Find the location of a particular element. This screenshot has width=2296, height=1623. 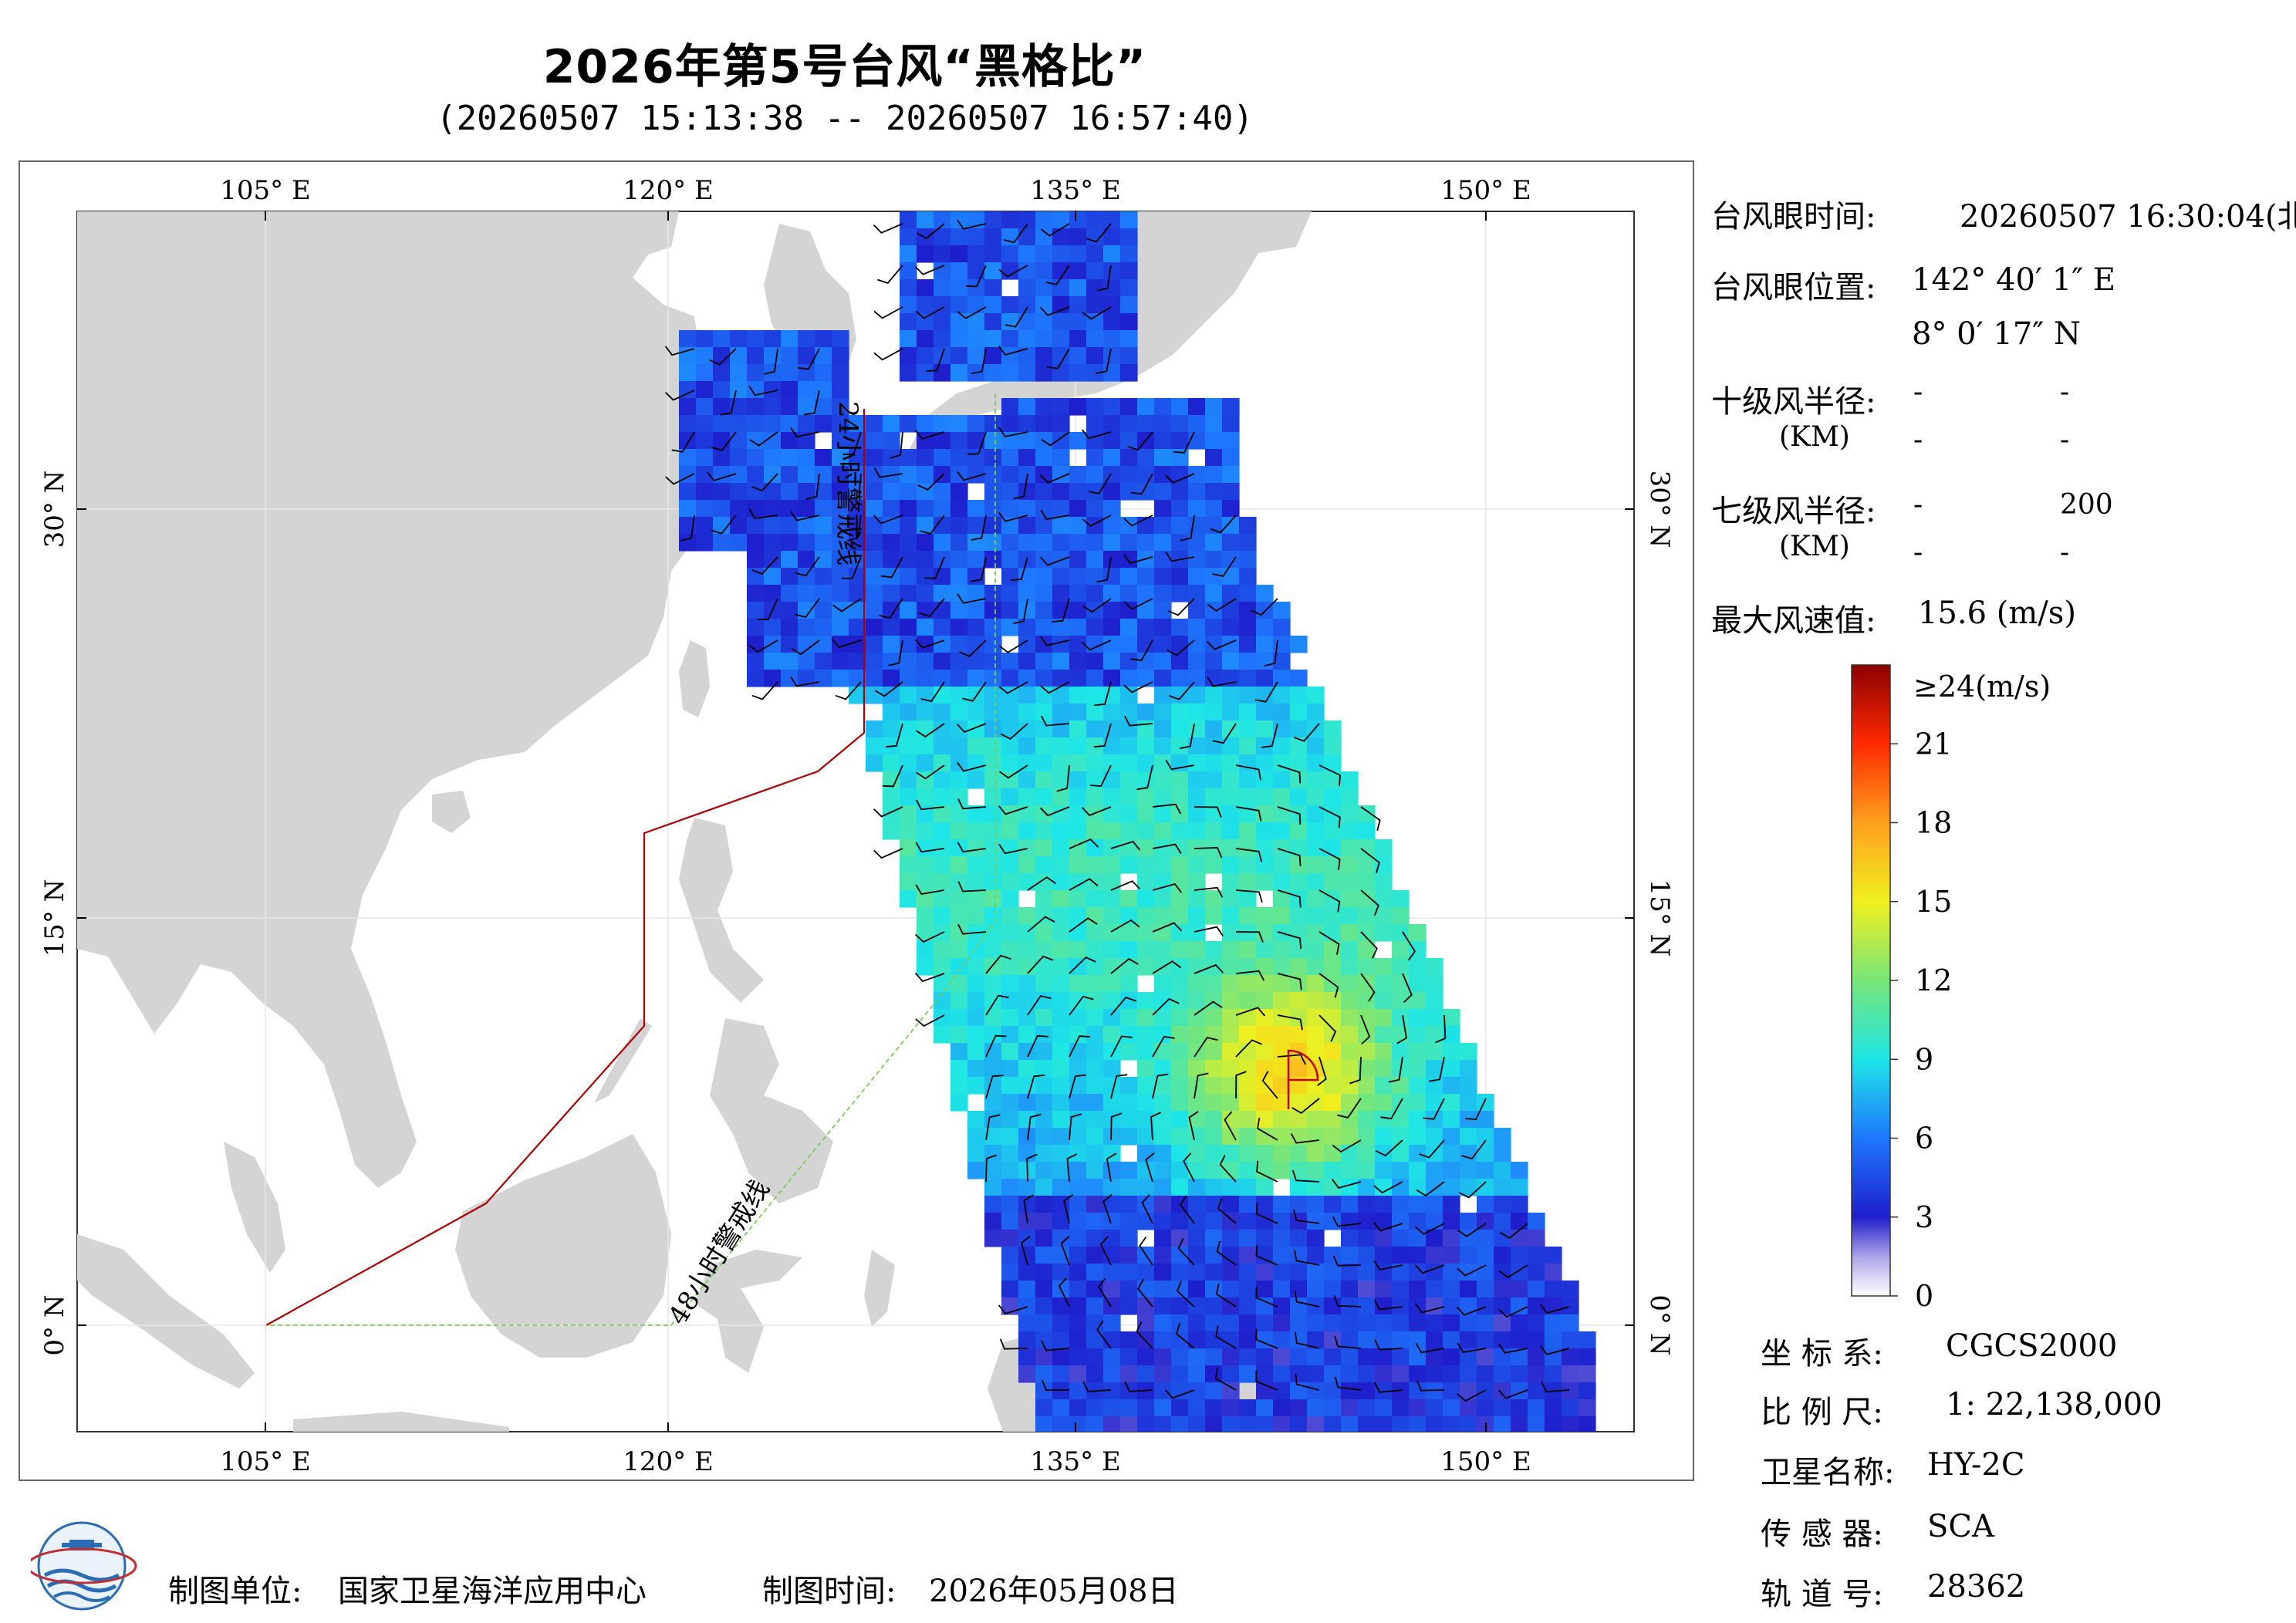

sensor-value: SCA is located at coordinates (1960, 1526).